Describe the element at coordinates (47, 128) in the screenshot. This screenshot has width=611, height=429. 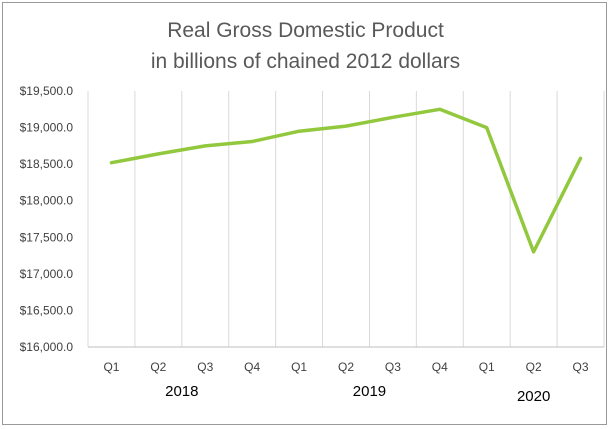
I see `y-tick-label: $19,000.0` at that location.